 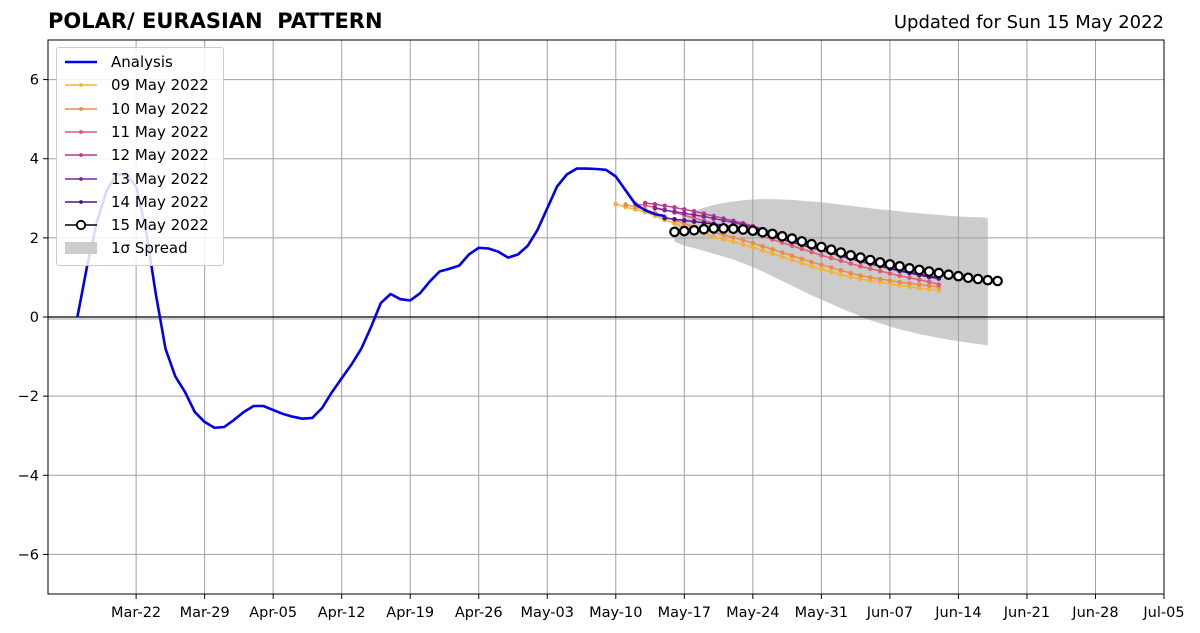 I want to click on zero-line-layer, so click(x=606, y=318).